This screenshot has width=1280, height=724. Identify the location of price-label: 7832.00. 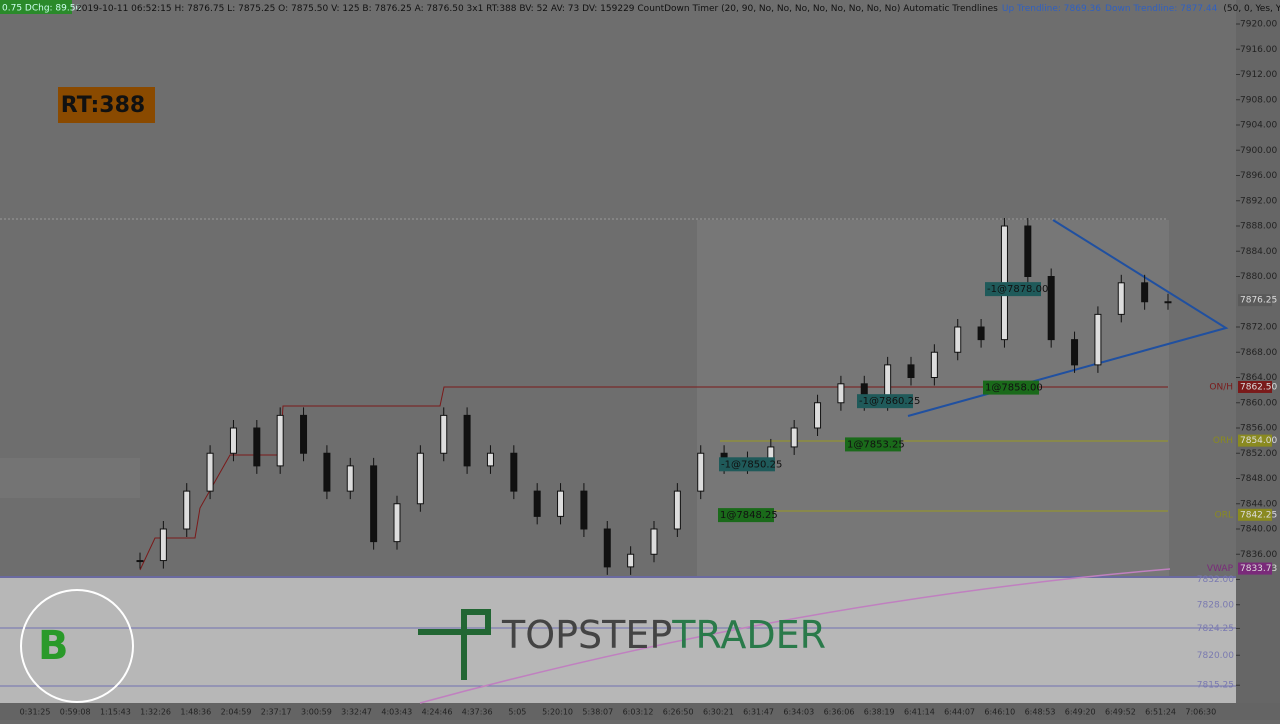
(1215, 580).